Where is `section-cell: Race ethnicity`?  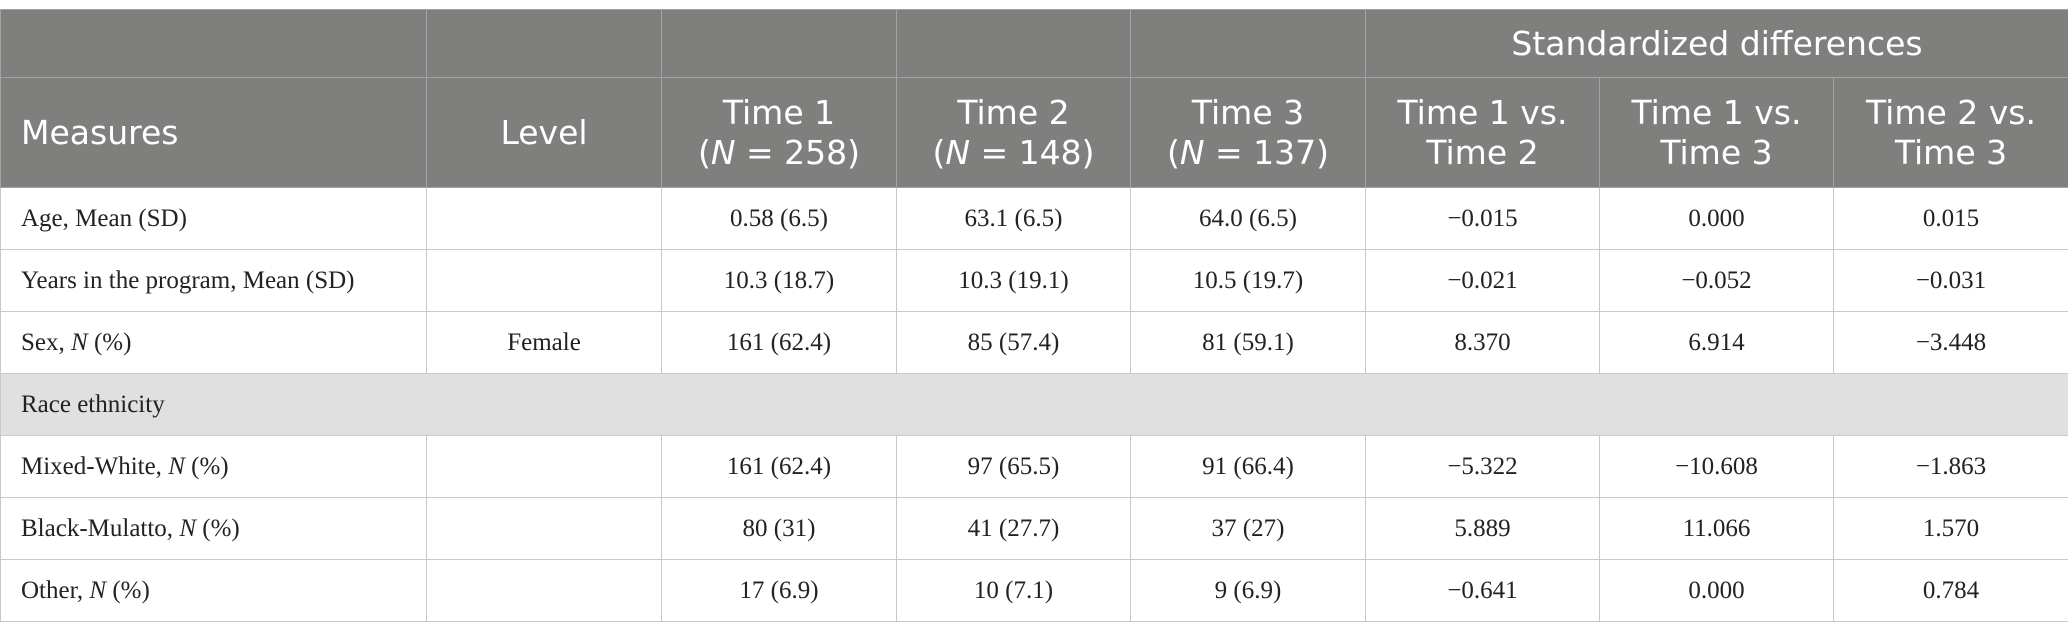 section-cell: Race ethnicity is located at coordinates (1034, 404).